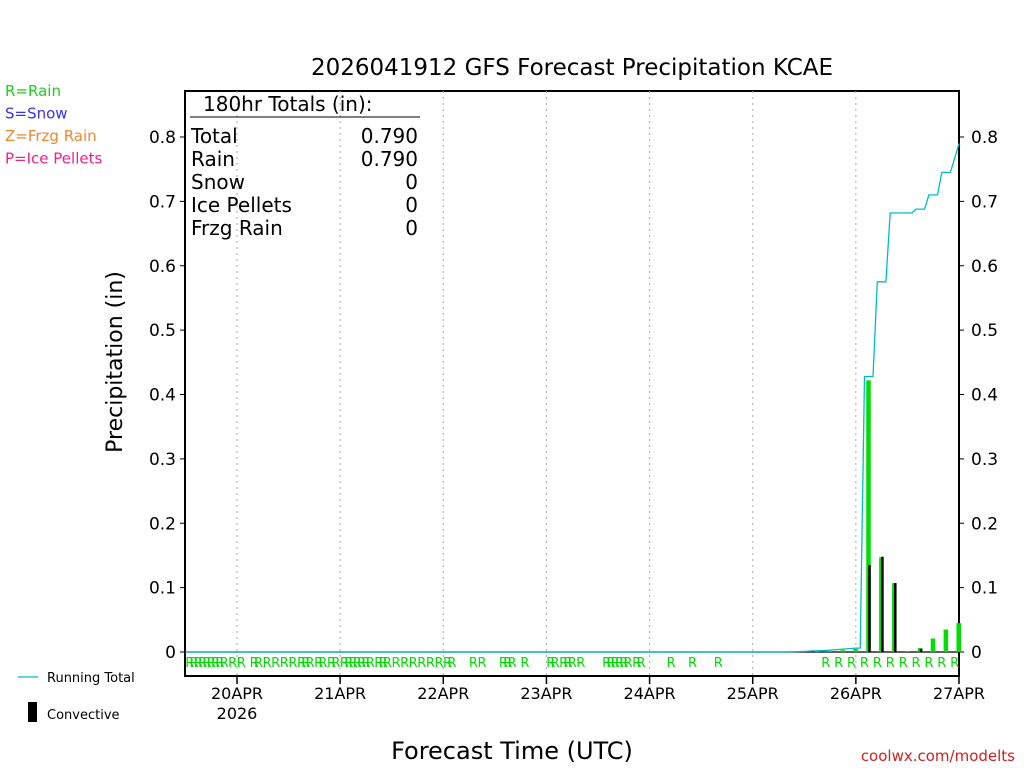  What do you see at coordinates (53, 159) in the screenshot?
I see `ptype-legend-item: P=Ice Pellets` at bounding box center [53, 159].